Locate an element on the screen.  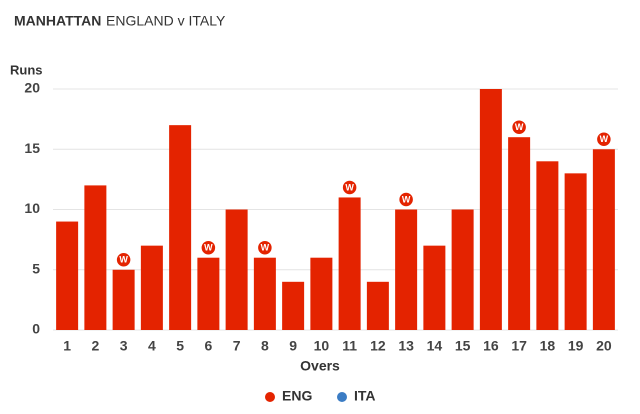
x-tick-label: 17 is located at coordinates (519, 346).